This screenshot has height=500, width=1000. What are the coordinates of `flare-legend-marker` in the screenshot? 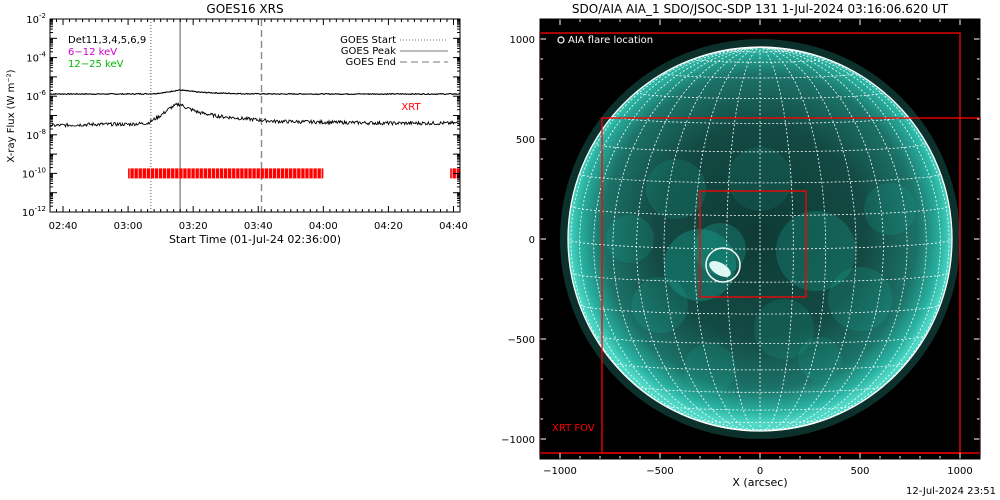 It's located at (561, 40).